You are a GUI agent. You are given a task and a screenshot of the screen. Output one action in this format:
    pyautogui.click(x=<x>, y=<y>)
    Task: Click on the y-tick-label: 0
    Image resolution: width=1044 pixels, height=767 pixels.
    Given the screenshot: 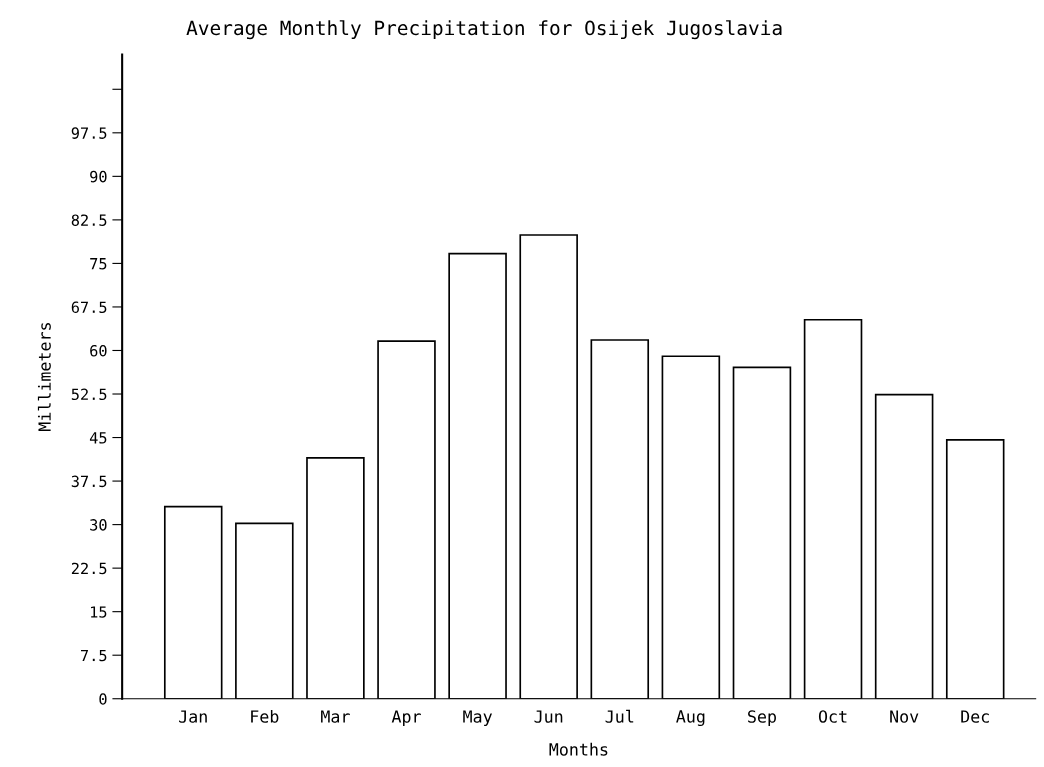 What is the action you would take?
    pyautogui.click(x=103, y=699)
    